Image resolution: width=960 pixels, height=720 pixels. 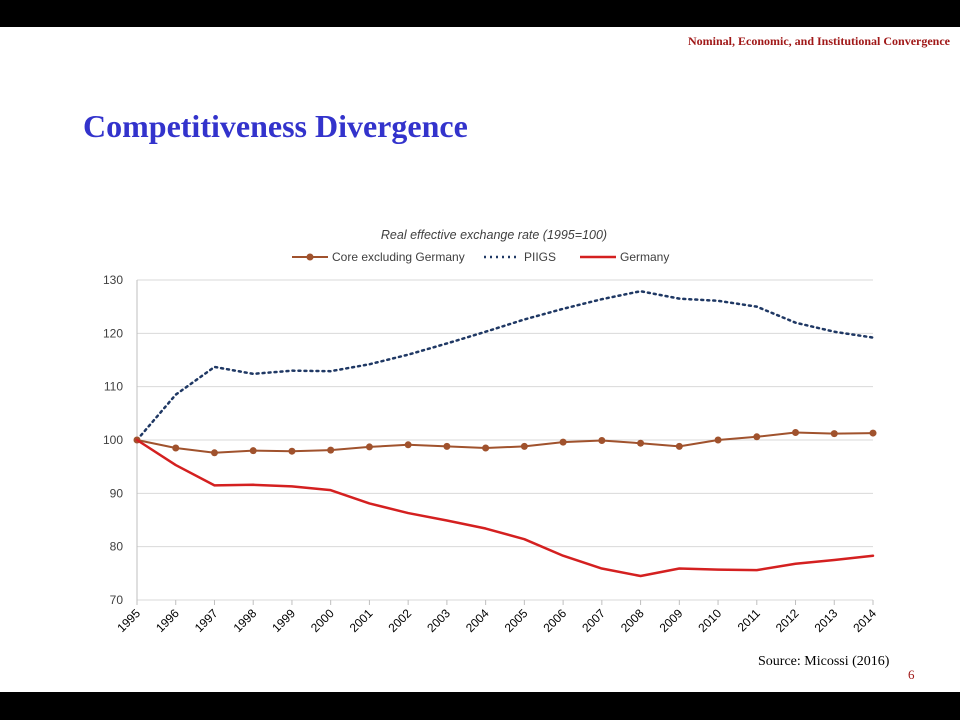 What do you see at coordinates (361, 620) in the screenshot?
I see `x-tick-label: 2001` at bounding box center [361, 620].